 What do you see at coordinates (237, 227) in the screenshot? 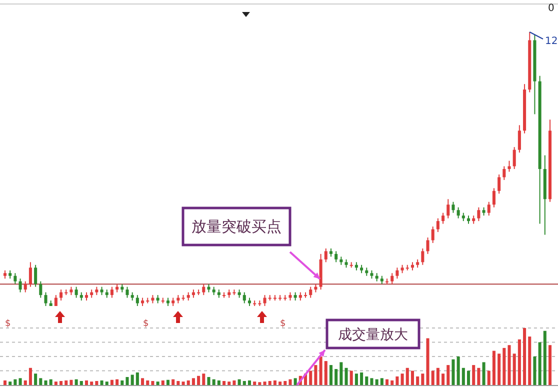
I see `annotation: 放量突破买点` at bounding box center [237, 227].